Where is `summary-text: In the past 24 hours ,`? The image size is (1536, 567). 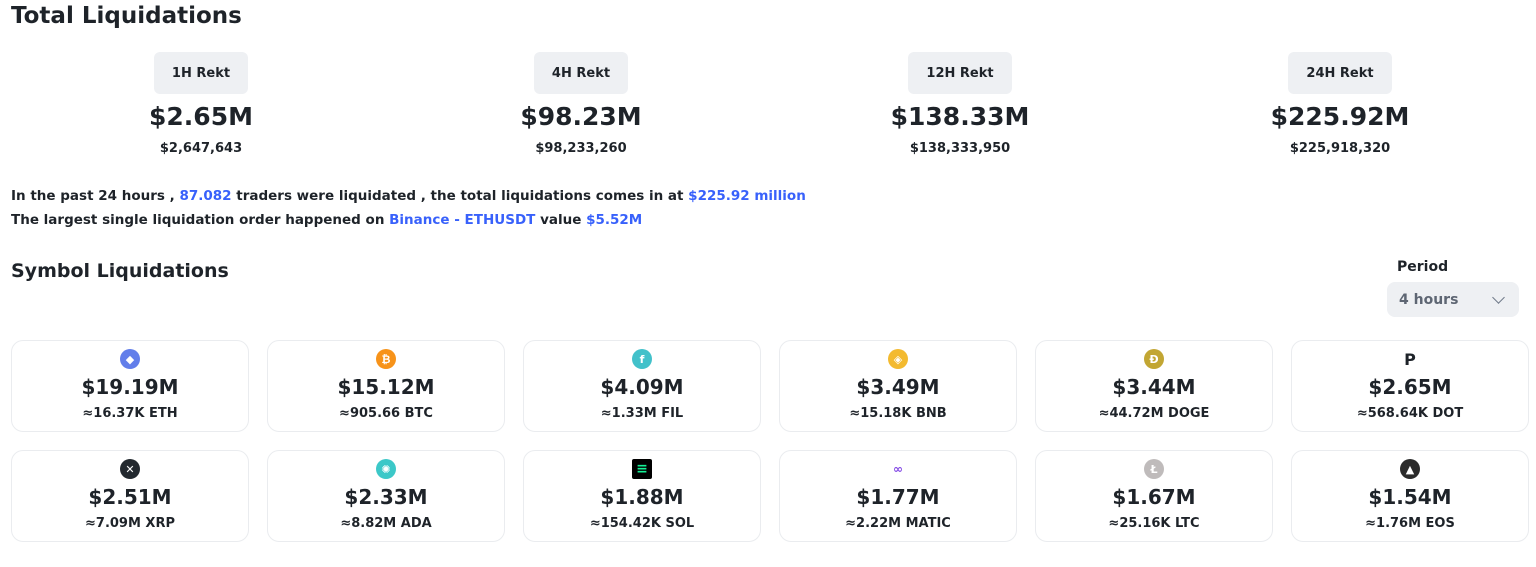 summary-text: In the past 24 hours , is located at coordinates (93, 196).